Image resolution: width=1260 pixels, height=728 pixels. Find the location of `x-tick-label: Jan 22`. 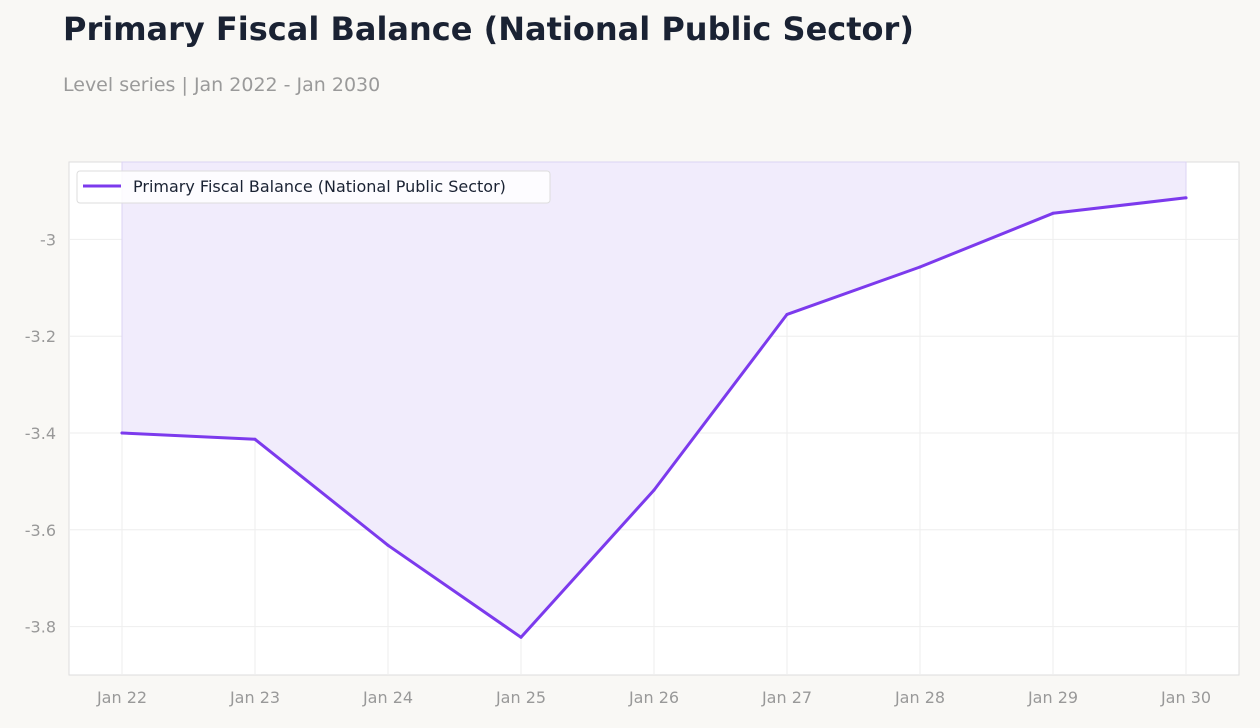

x-tick-label: Jan 22 is located at coordinates (121, 697).